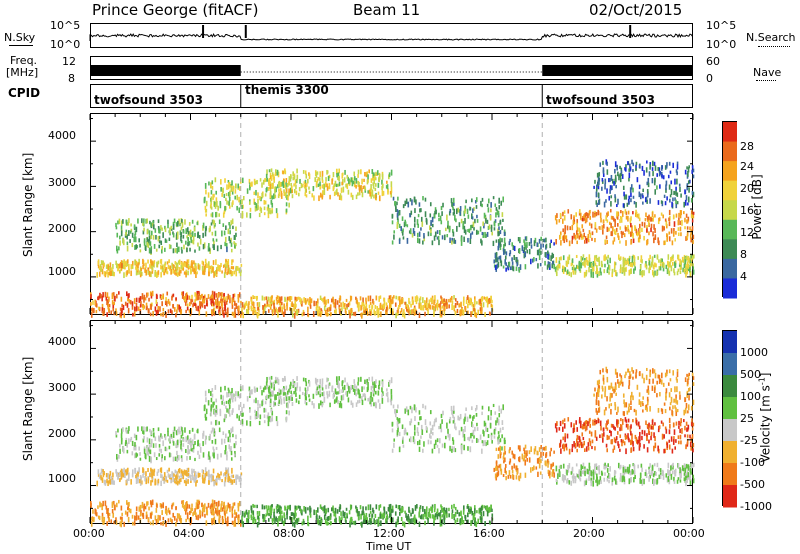  Describe the element at coordinates (752, 484) in the screenshot. I see `velocity-cb-tick-m500: -500` at that location.